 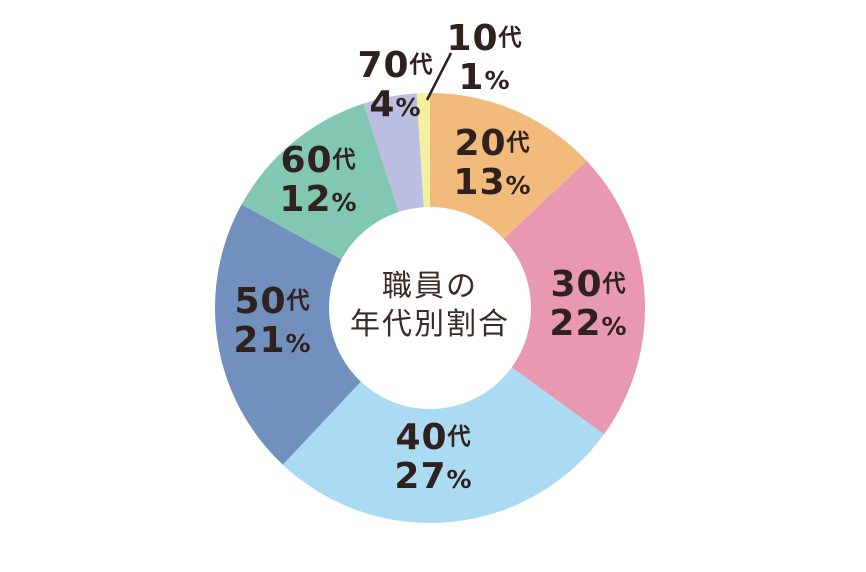 I want to click on chart-center-title-line2: 年代別割合, so click(x=430, y=324).